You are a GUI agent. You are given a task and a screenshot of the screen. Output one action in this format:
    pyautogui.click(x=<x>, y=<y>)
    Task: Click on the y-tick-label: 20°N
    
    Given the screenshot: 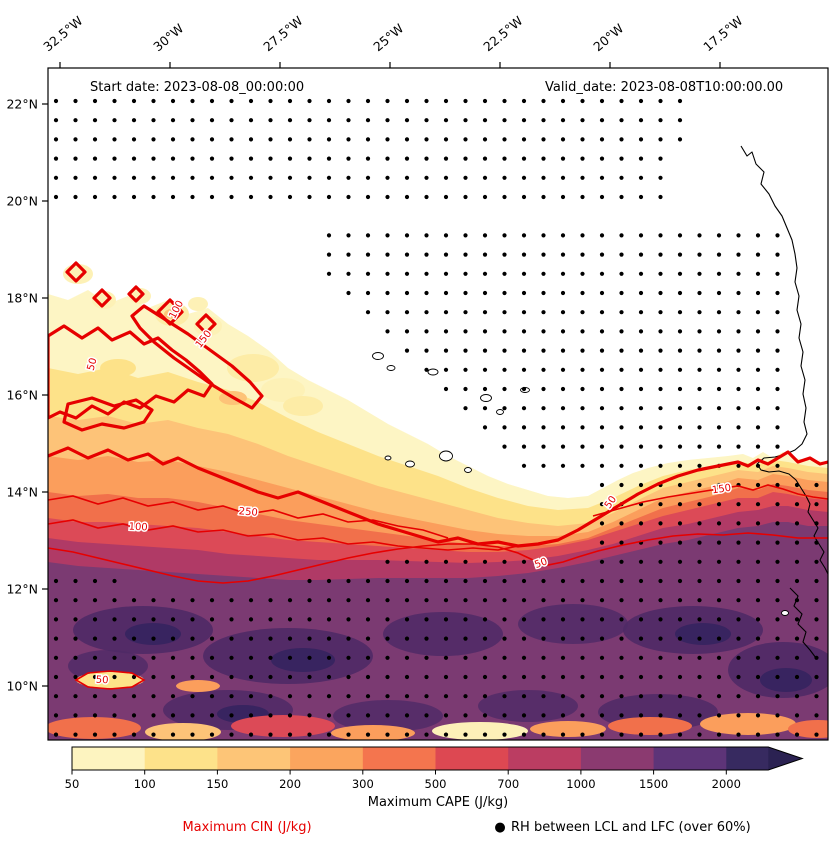 What is the action you would take?
    pyautogui.click(x=22, y=201)
    